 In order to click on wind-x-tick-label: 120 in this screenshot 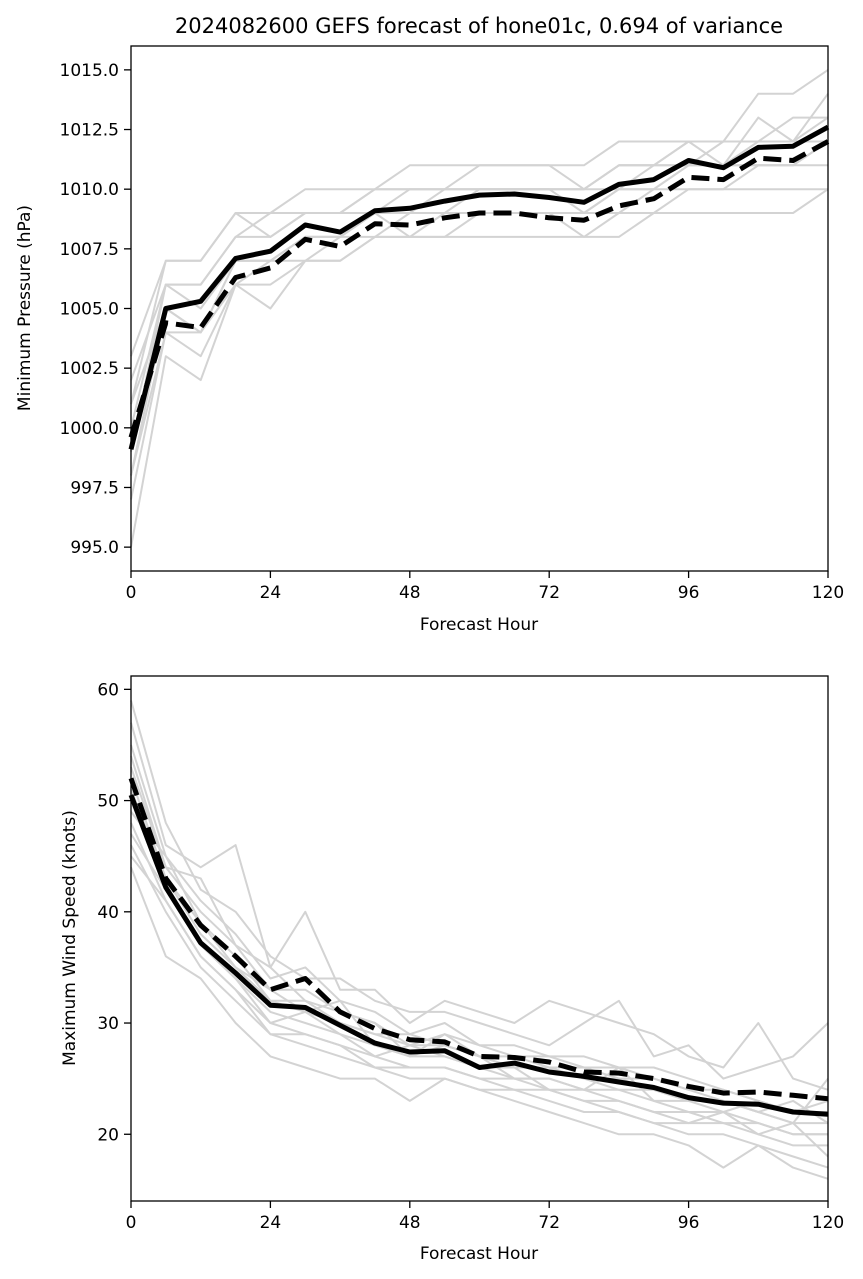, I will do `click(828, 1223)`.